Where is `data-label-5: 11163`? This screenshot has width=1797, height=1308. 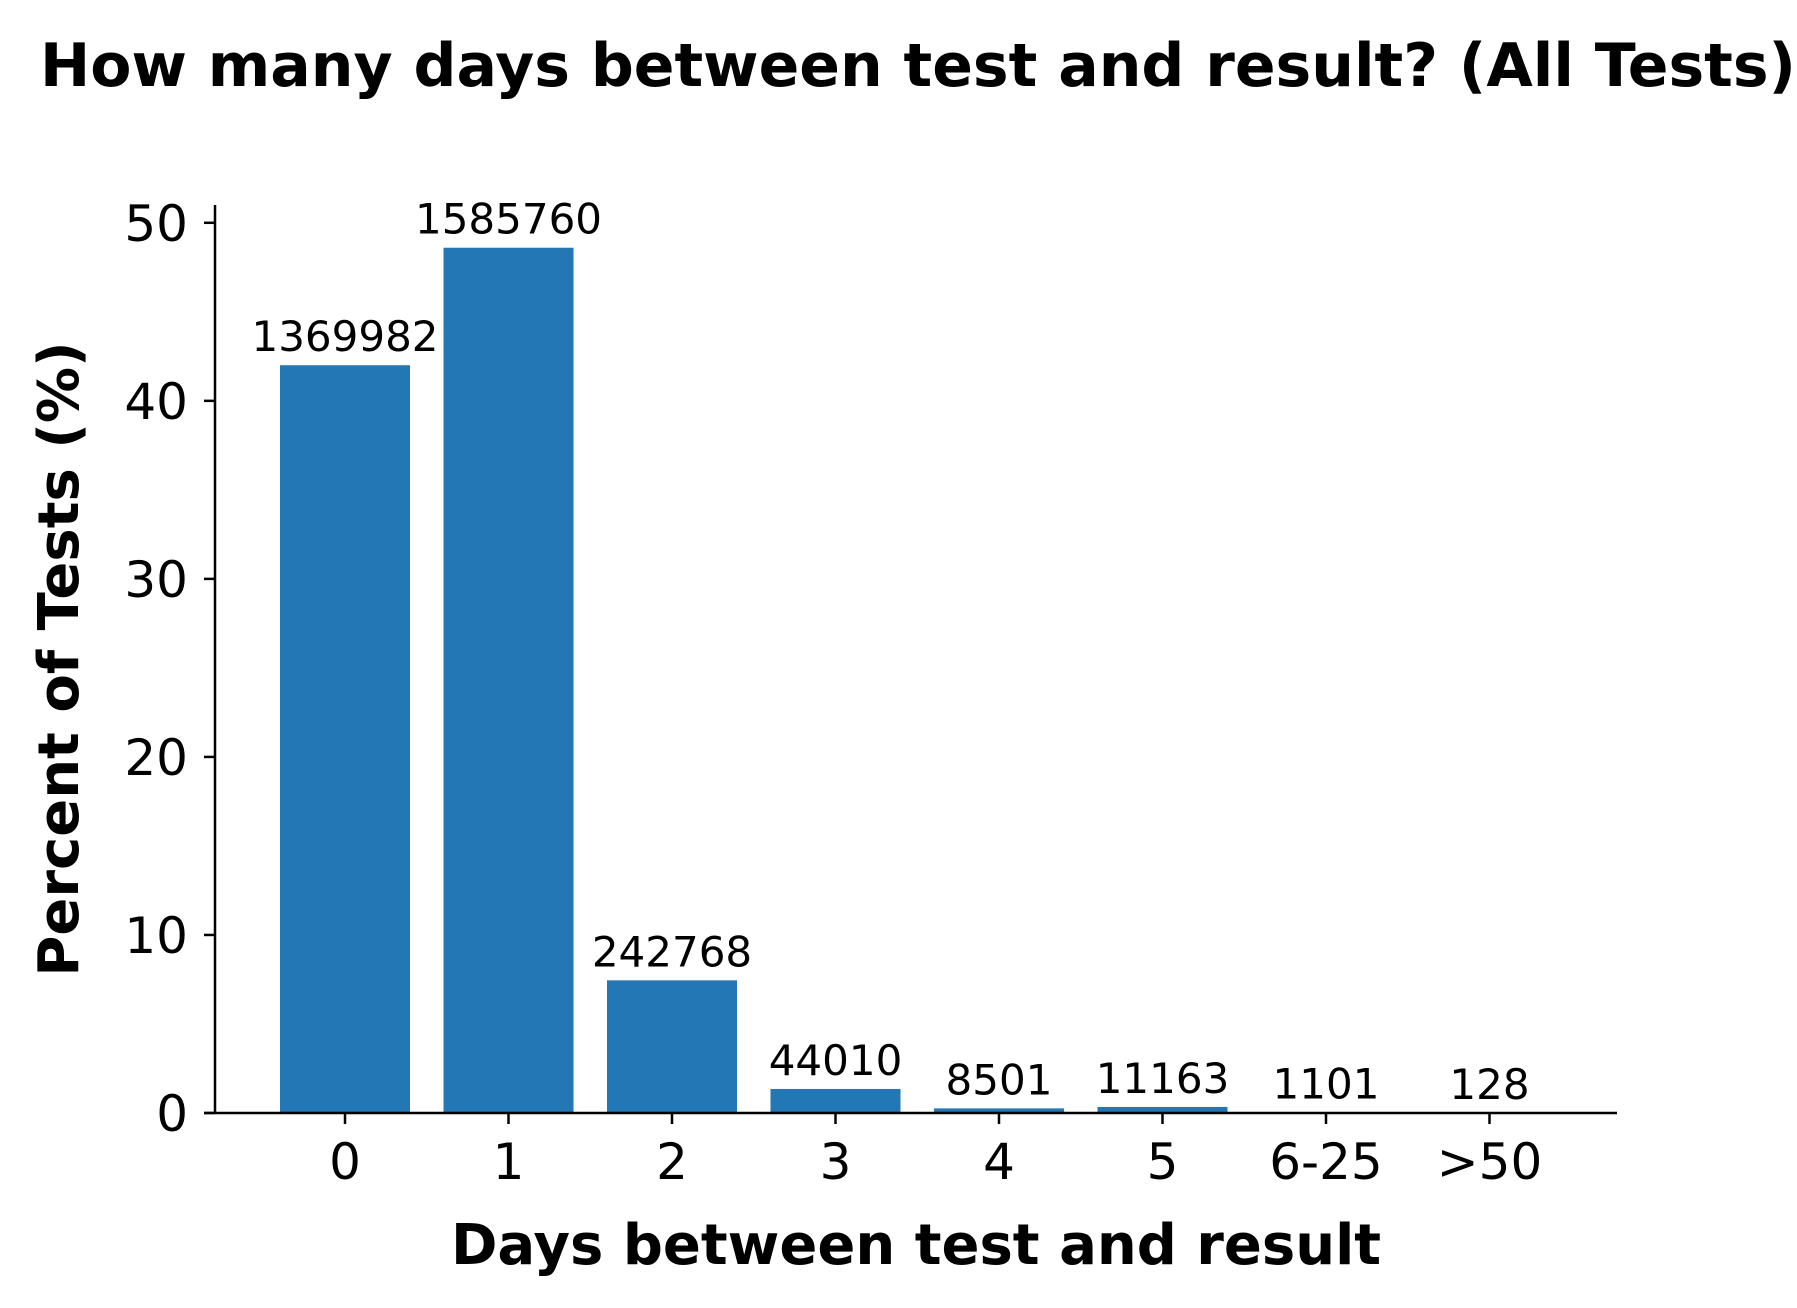
data-label-5: 11163 is located at coordinates (1163, 1078).